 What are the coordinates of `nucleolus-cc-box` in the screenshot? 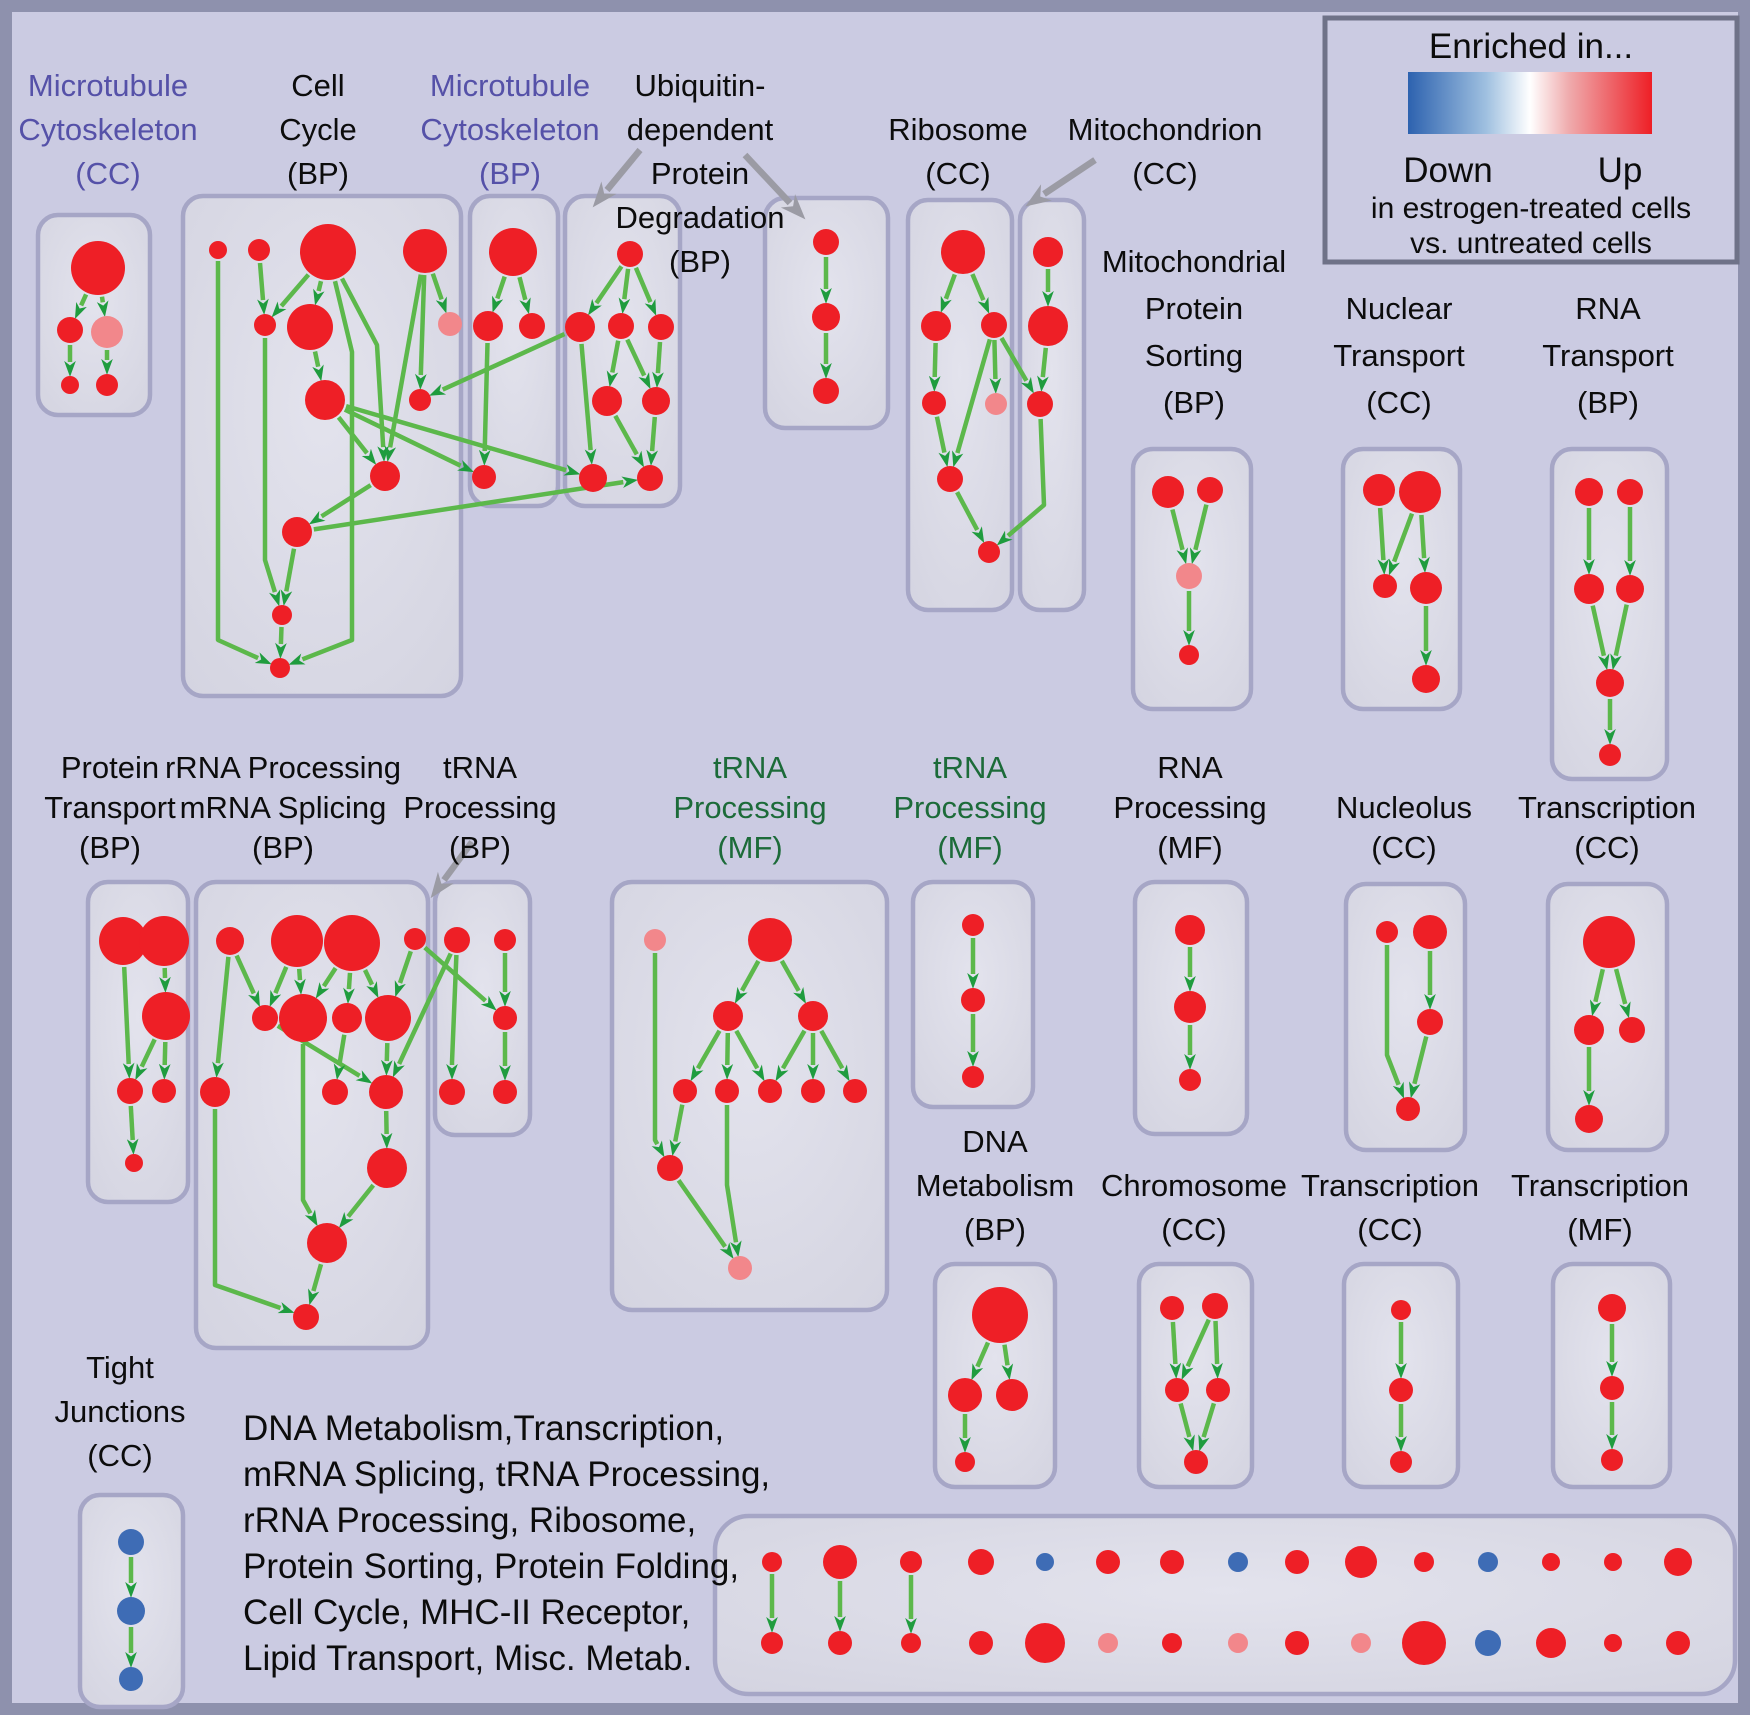 It's located at (1405, 1017).